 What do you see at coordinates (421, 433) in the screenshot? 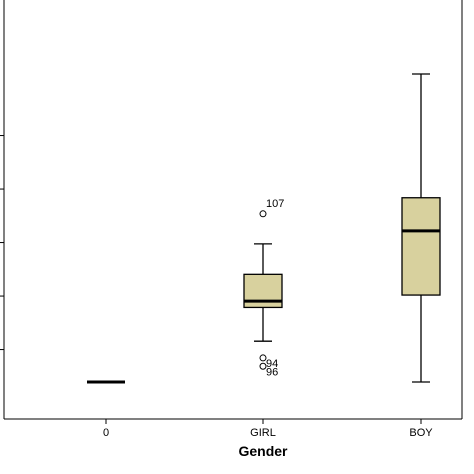
I see `x-tick-label-2: BOY` at bounding box center [421, 433].